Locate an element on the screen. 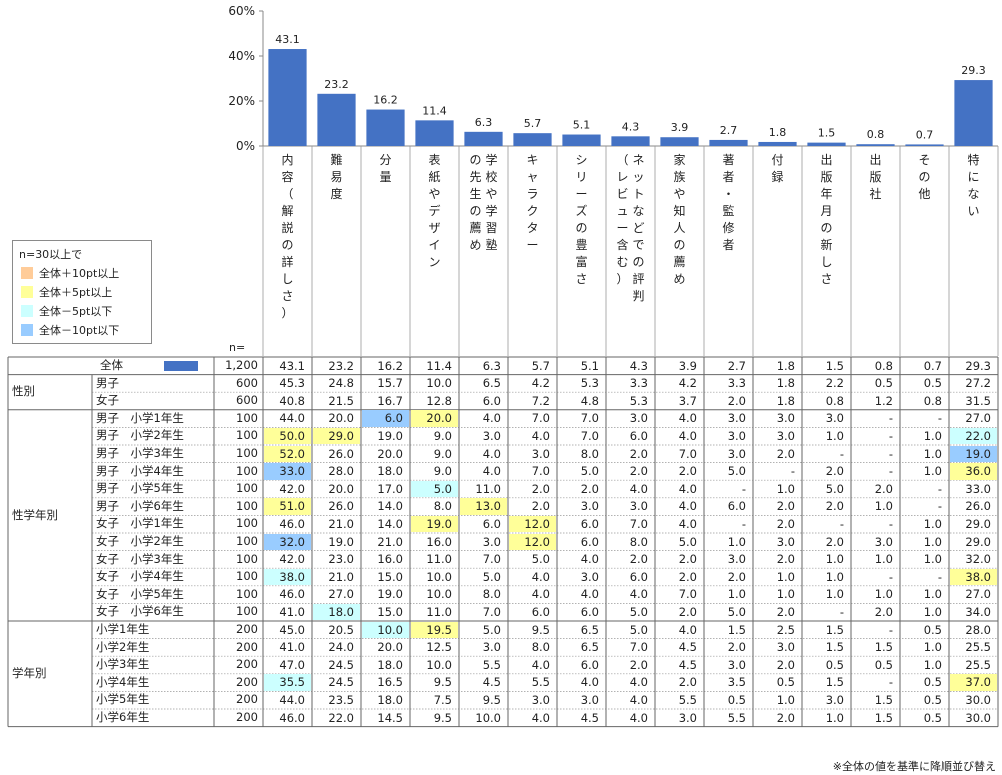 This screenshot has height=775, width=1002. table-cell: 12.0 is located at coordinates (532, 542).